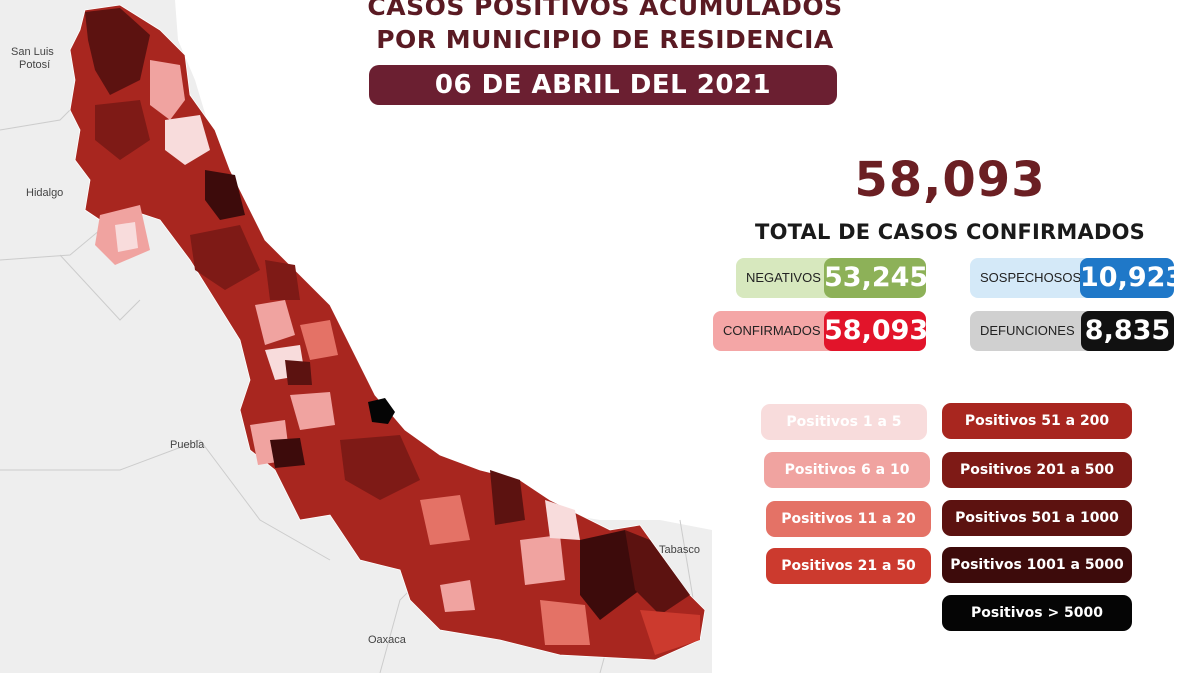 The image size is (1200, 673). I want to click on label-hidalgo: Hidalgo, so click(44, 193).